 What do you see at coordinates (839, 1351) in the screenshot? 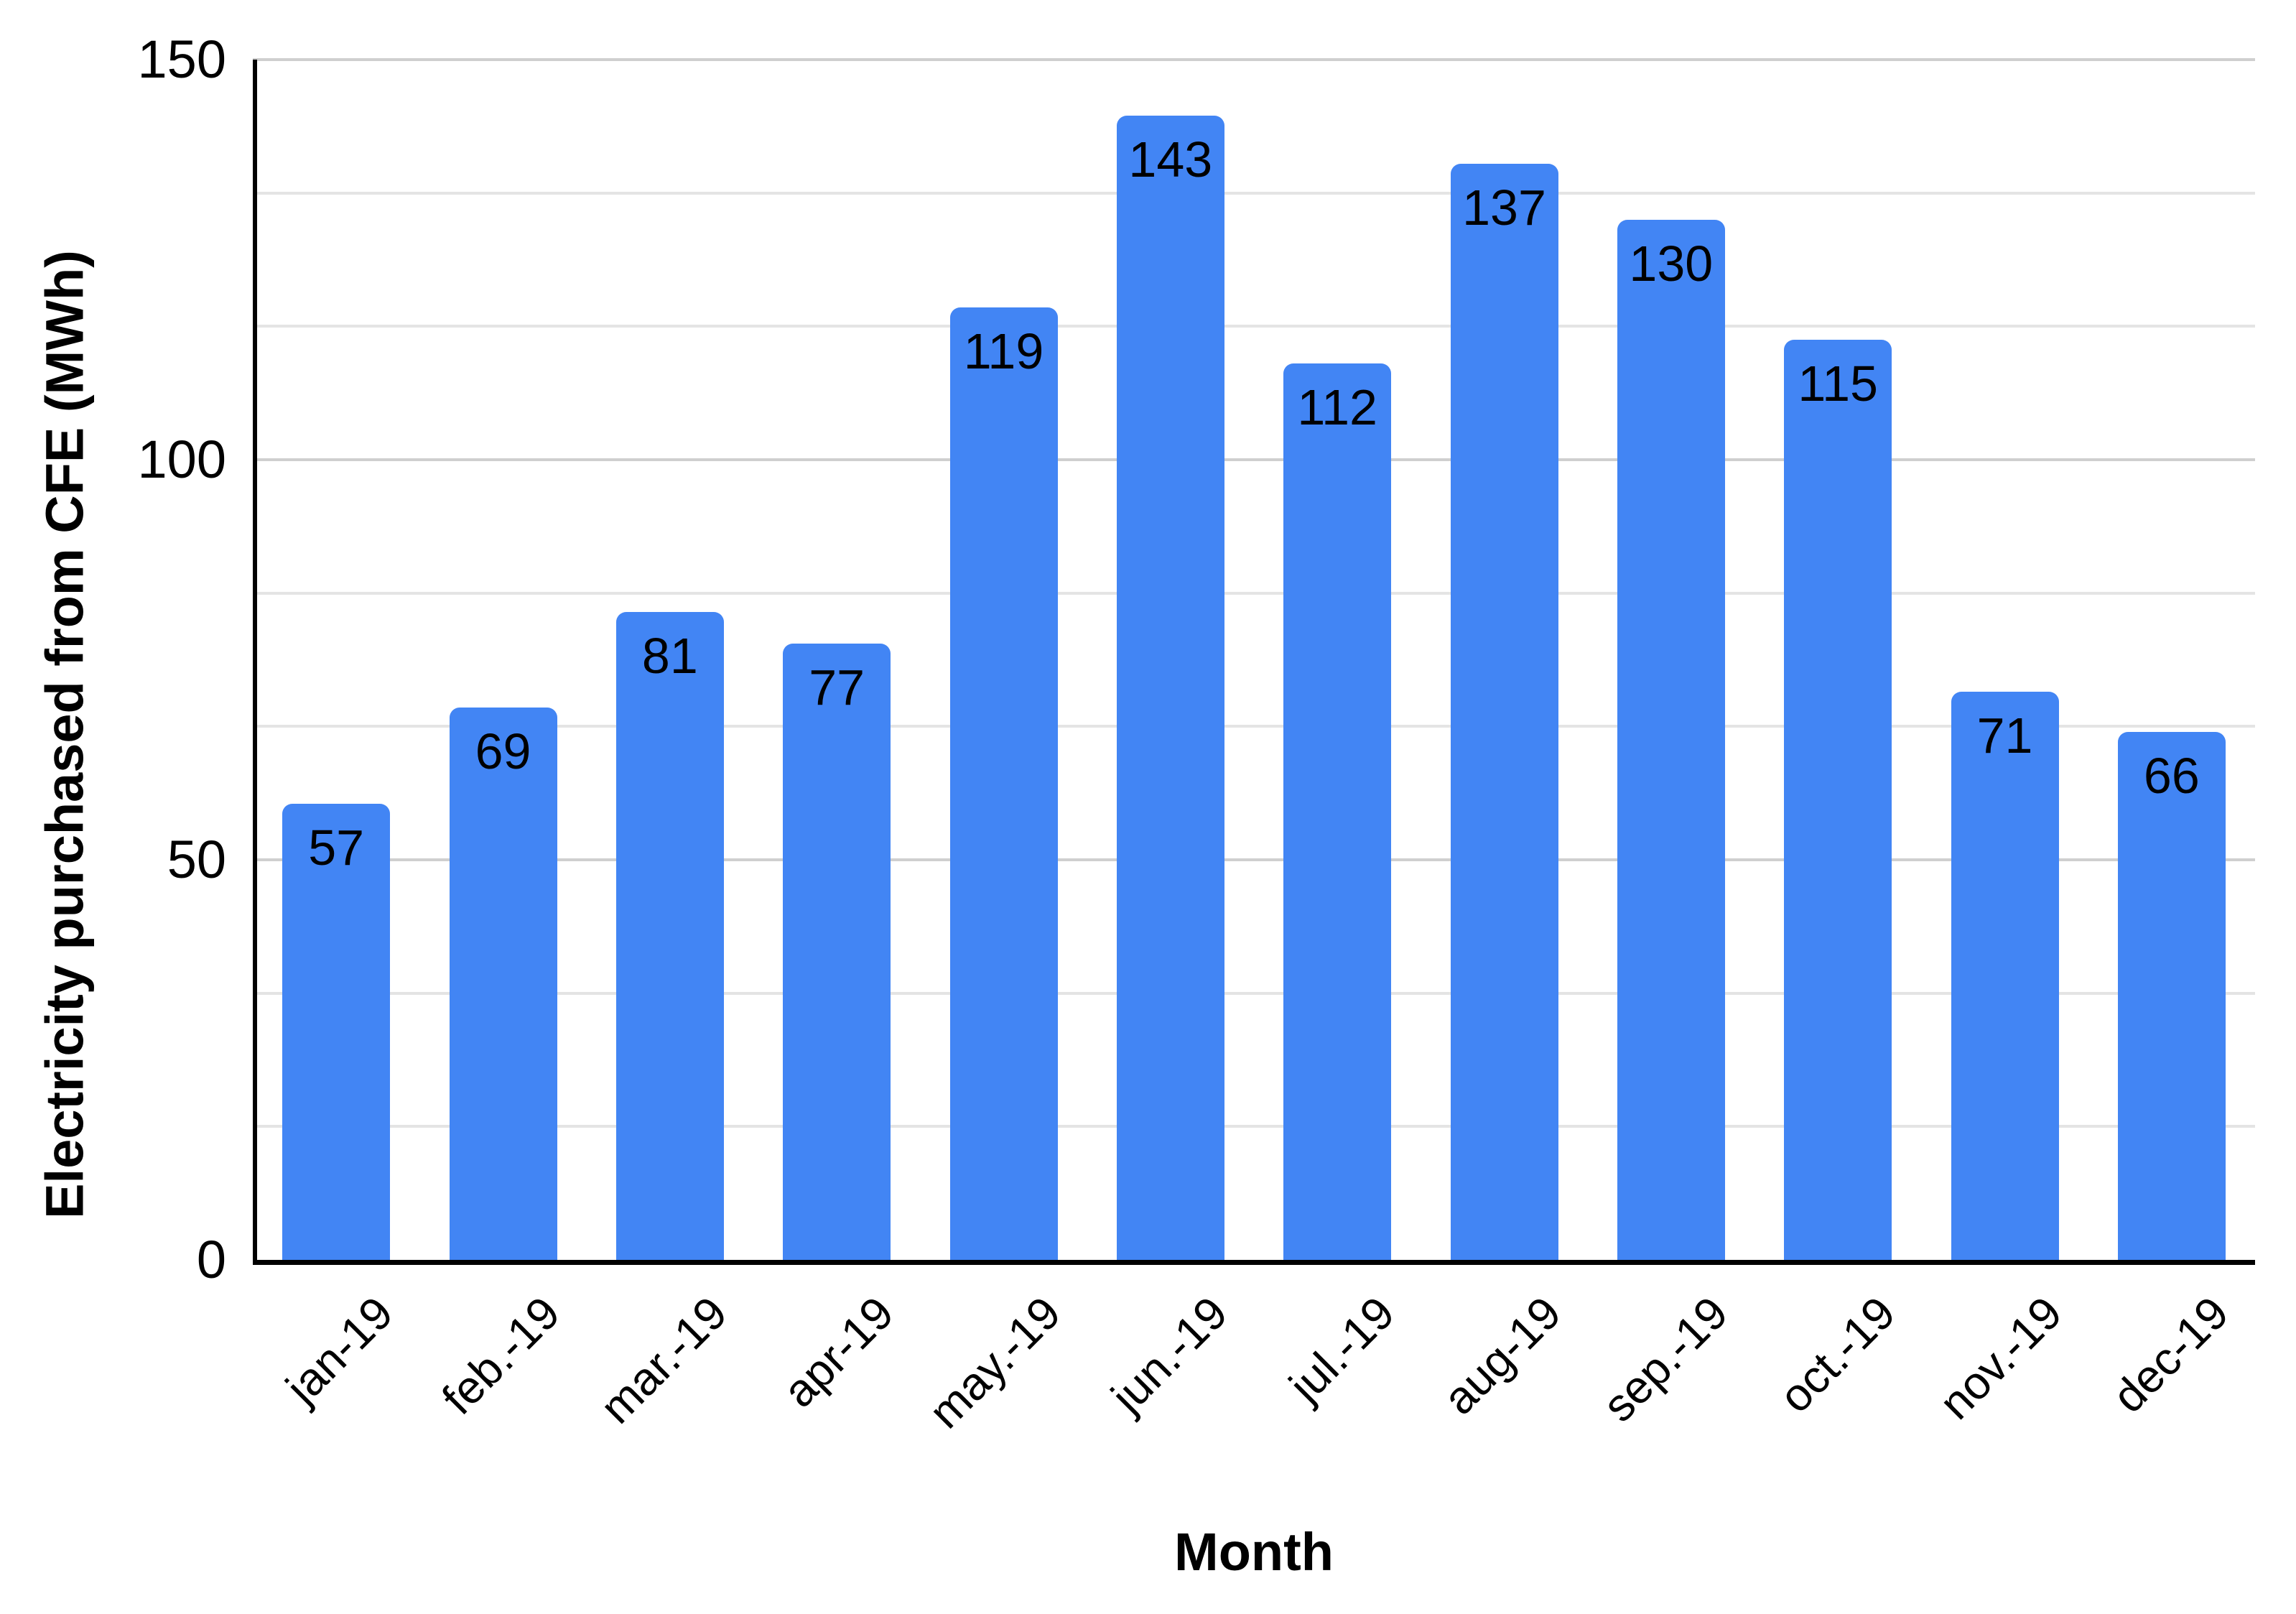
I see `x-tick-label: apr-19` at bounding box center [839, 1351].